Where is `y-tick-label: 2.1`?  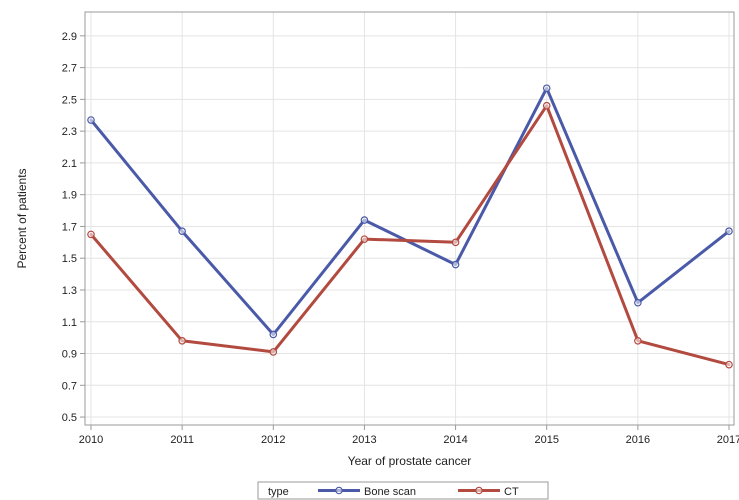
y-tick-label: 2.1 is located at coordinates (69, 164).